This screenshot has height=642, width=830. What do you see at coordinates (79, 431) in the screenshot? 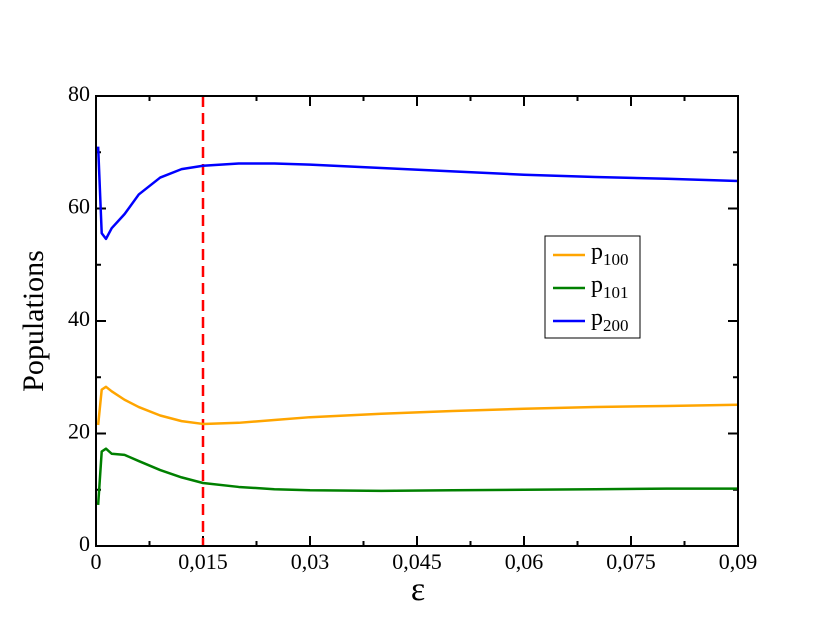
I see `y-tick-label: 20` at bounding box center [79, 431].